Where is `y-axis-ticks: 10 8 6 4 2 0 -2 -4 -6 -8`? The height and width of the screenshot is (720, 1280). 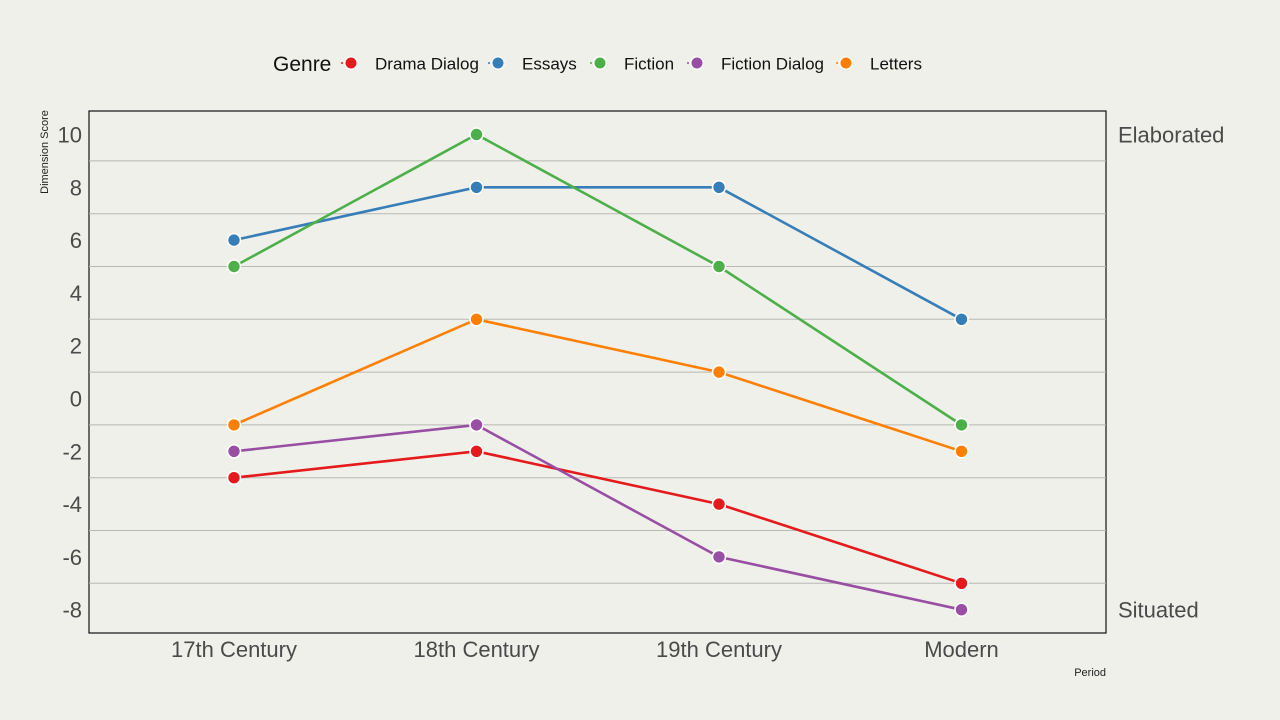 y-axis-ticks: 10 8 6 4 2 0 -2 -4 -6 -8 is located at coordinates (70, 373).